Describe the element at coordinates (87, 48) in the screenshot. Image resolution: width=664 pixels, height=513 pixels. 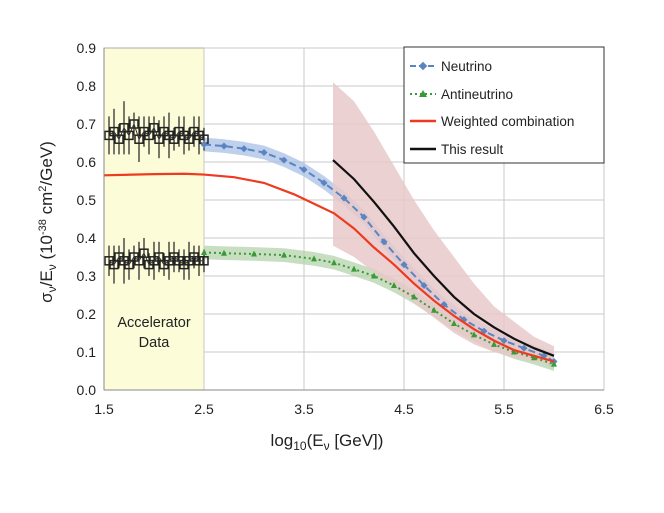
I see `y-tick-label-9: 0.9` at that location.